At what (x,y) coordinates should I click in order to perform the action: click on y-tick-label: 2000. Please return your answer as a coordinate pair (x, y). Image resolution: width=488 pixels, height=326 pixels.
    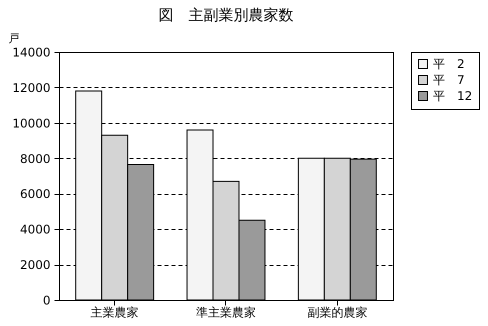
    Looking at the image, I should click on (35, 265).